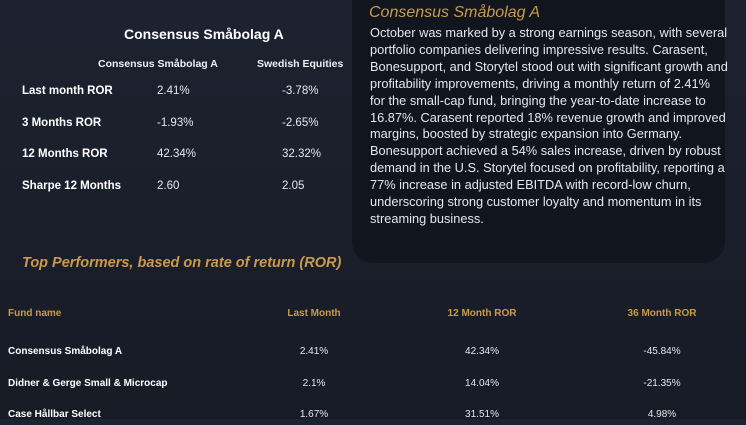 The image size is (746, 425). Describe the element at coordinates (482, 351) in the screenshot. I see `12-month-ror-cell: 42.34%` at that location.